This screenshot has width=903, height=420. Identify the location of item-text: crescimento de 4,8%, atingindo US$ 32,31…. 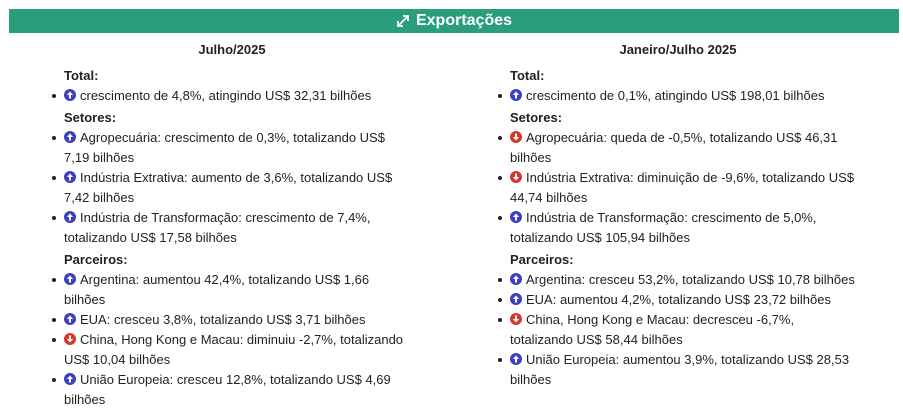
(226, 95).